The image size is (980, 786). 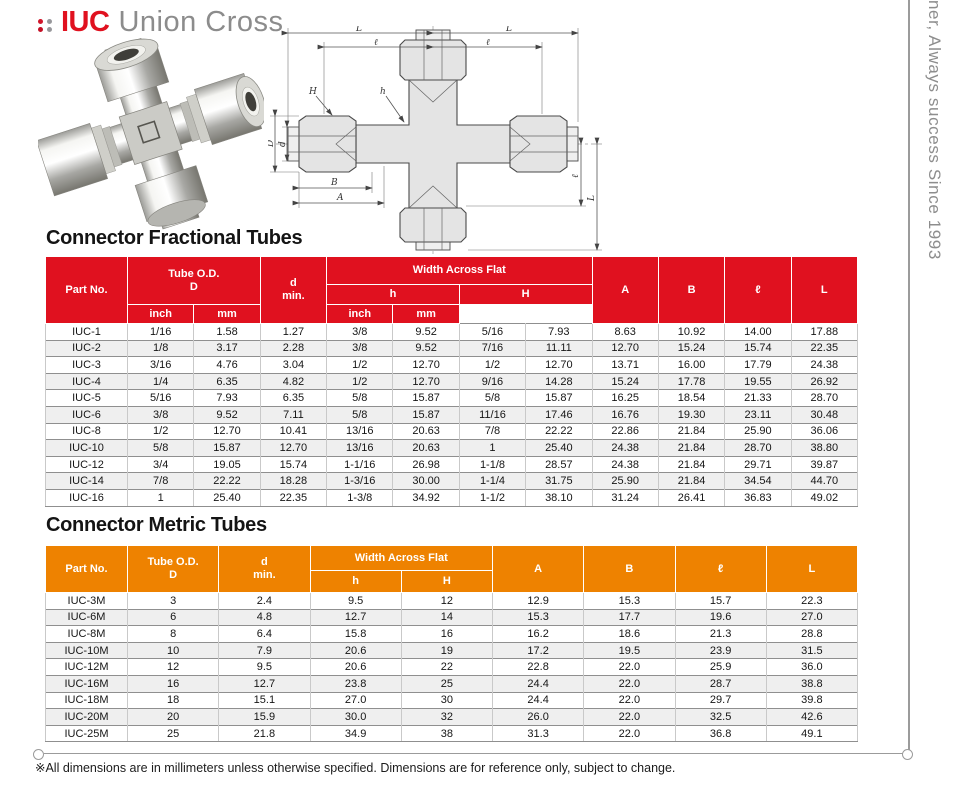 I want to click on part-no-cell: IUC-5, so click(x=86, y=398).